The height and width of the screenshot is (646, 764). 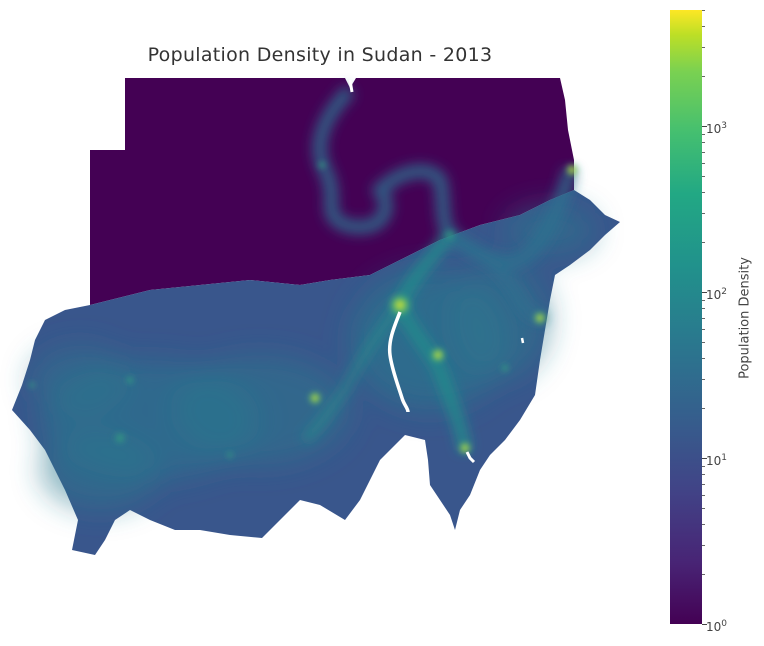 I want to click on city-nyala, so click(x=120, y=438).